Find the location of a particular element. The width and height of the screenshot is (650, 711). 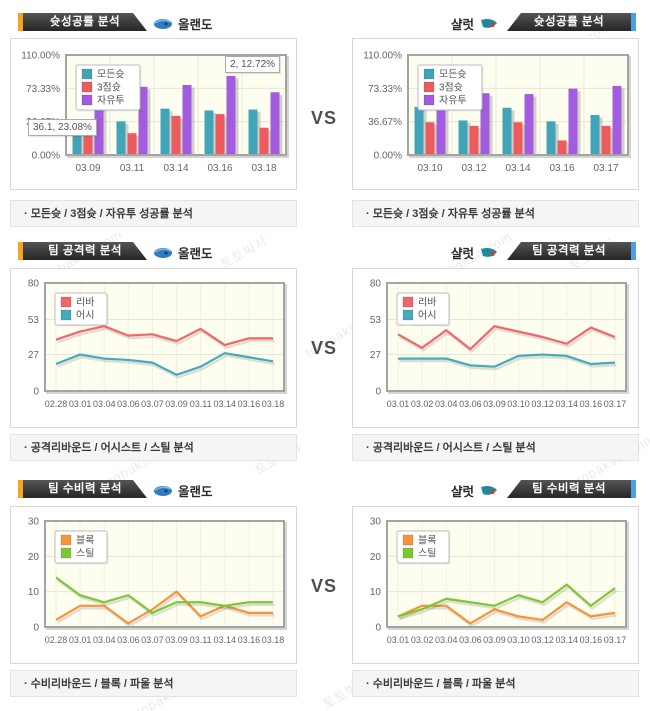

caption-defense-right: · 수비리바운드 / 블록 / 파울 분석 is located at coordinates (495, 683).